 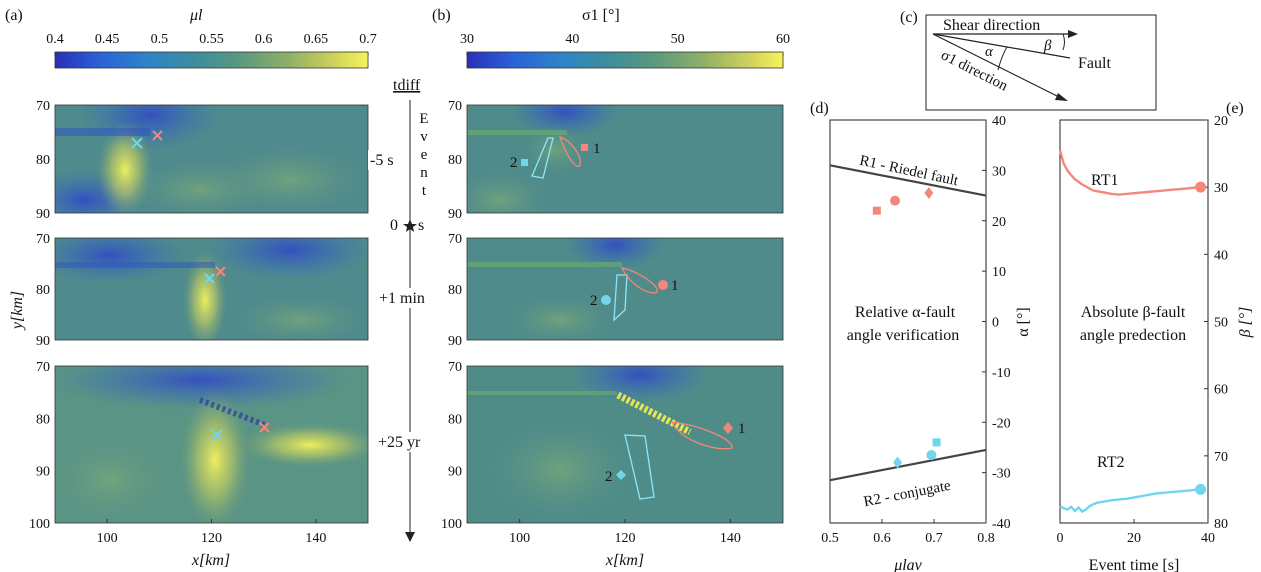 I want to click on shear-arrowhead, so click(x=1073, y=34).